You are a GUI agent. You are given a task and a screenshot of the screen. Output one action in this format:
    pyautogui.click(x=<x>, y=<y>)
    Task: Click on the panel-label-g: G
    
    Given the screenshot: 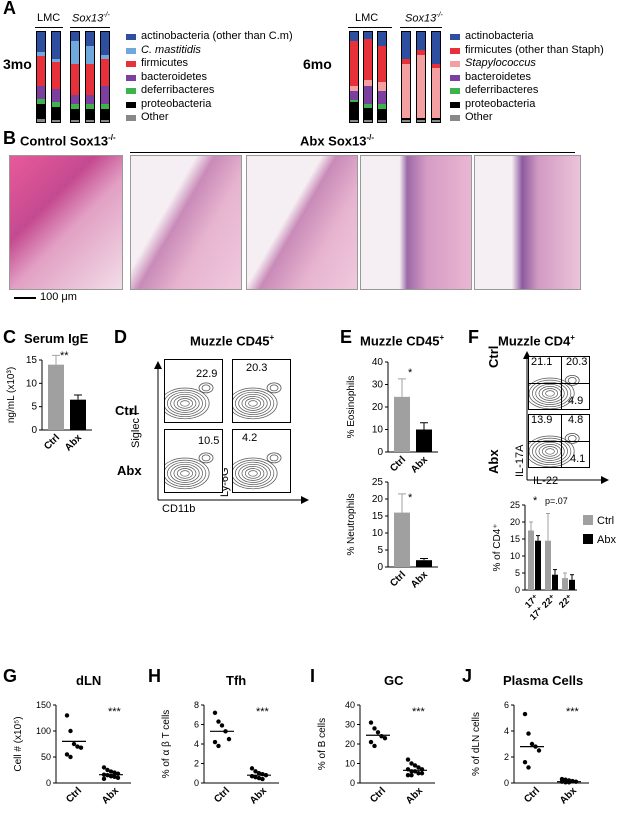 What is the action you would take?
    pyautogui.click(x=10, y=676)
    